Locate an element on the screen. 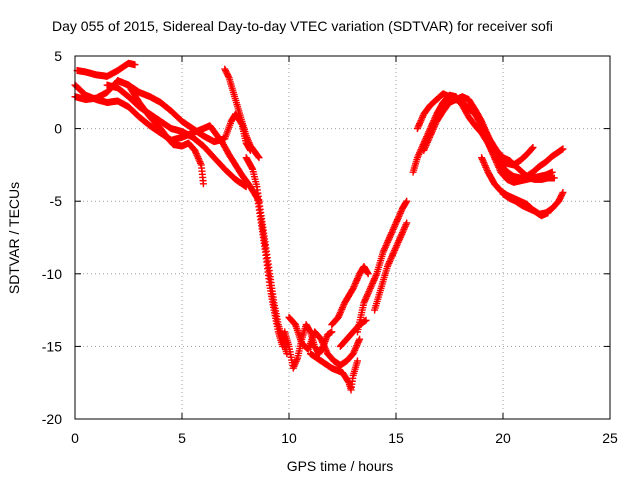 This screenshot has height=480, width=640. x-axis-label: GPS time / hours is located at coordinates (340, 466).